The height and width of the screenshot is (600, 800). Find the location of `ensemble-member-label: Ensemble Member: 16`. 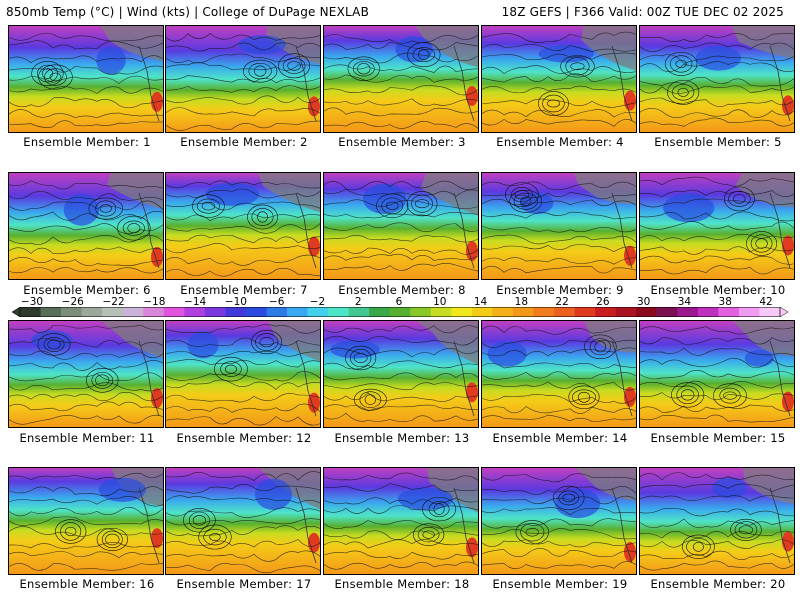

ensemble-member-label: Ensemble Member: 16 is located at coordinates (87, 584).